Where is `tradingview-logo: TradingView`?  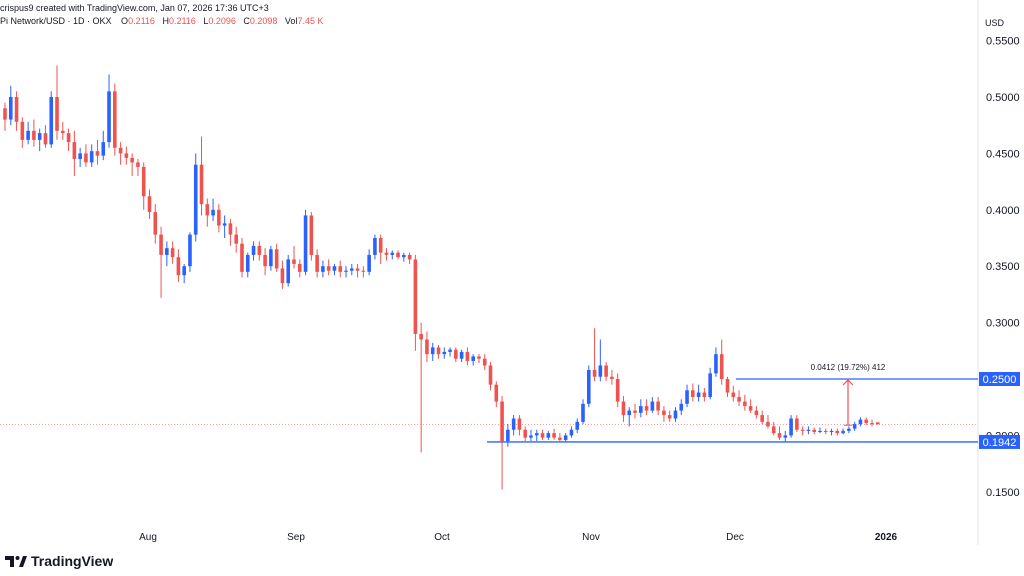
tradingview-logo: TradingView is located at coordinates (59, 561).